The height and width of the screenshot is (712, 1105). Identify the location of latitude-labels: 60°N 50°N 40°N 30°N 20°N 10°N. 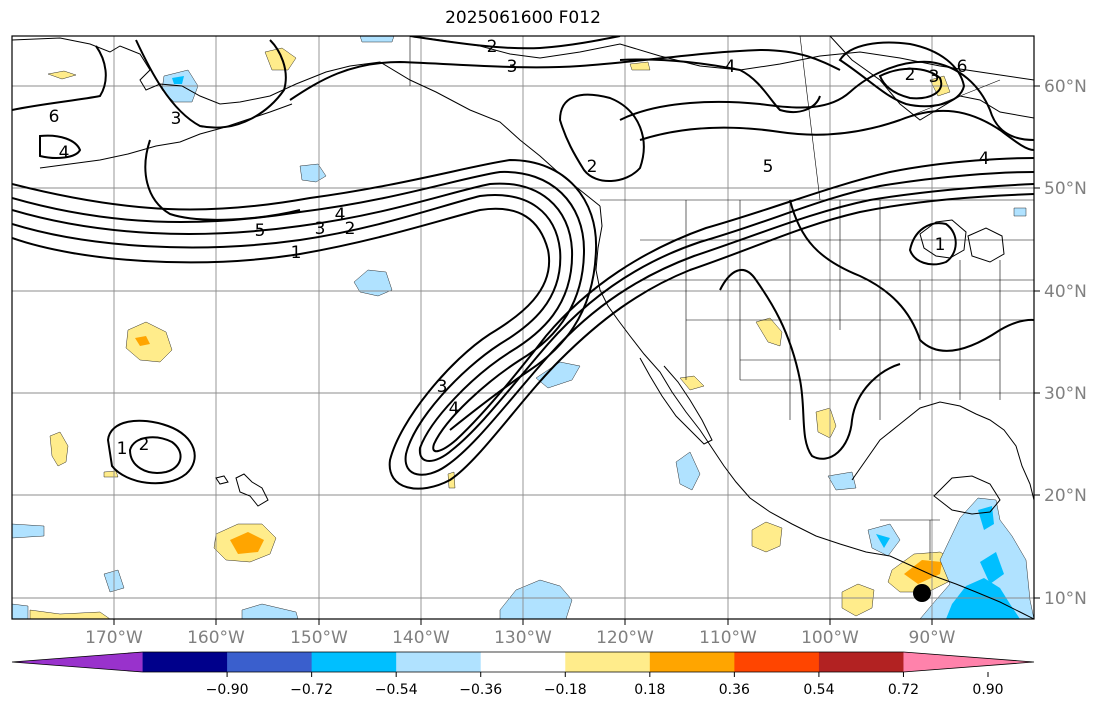
(1065, 343).